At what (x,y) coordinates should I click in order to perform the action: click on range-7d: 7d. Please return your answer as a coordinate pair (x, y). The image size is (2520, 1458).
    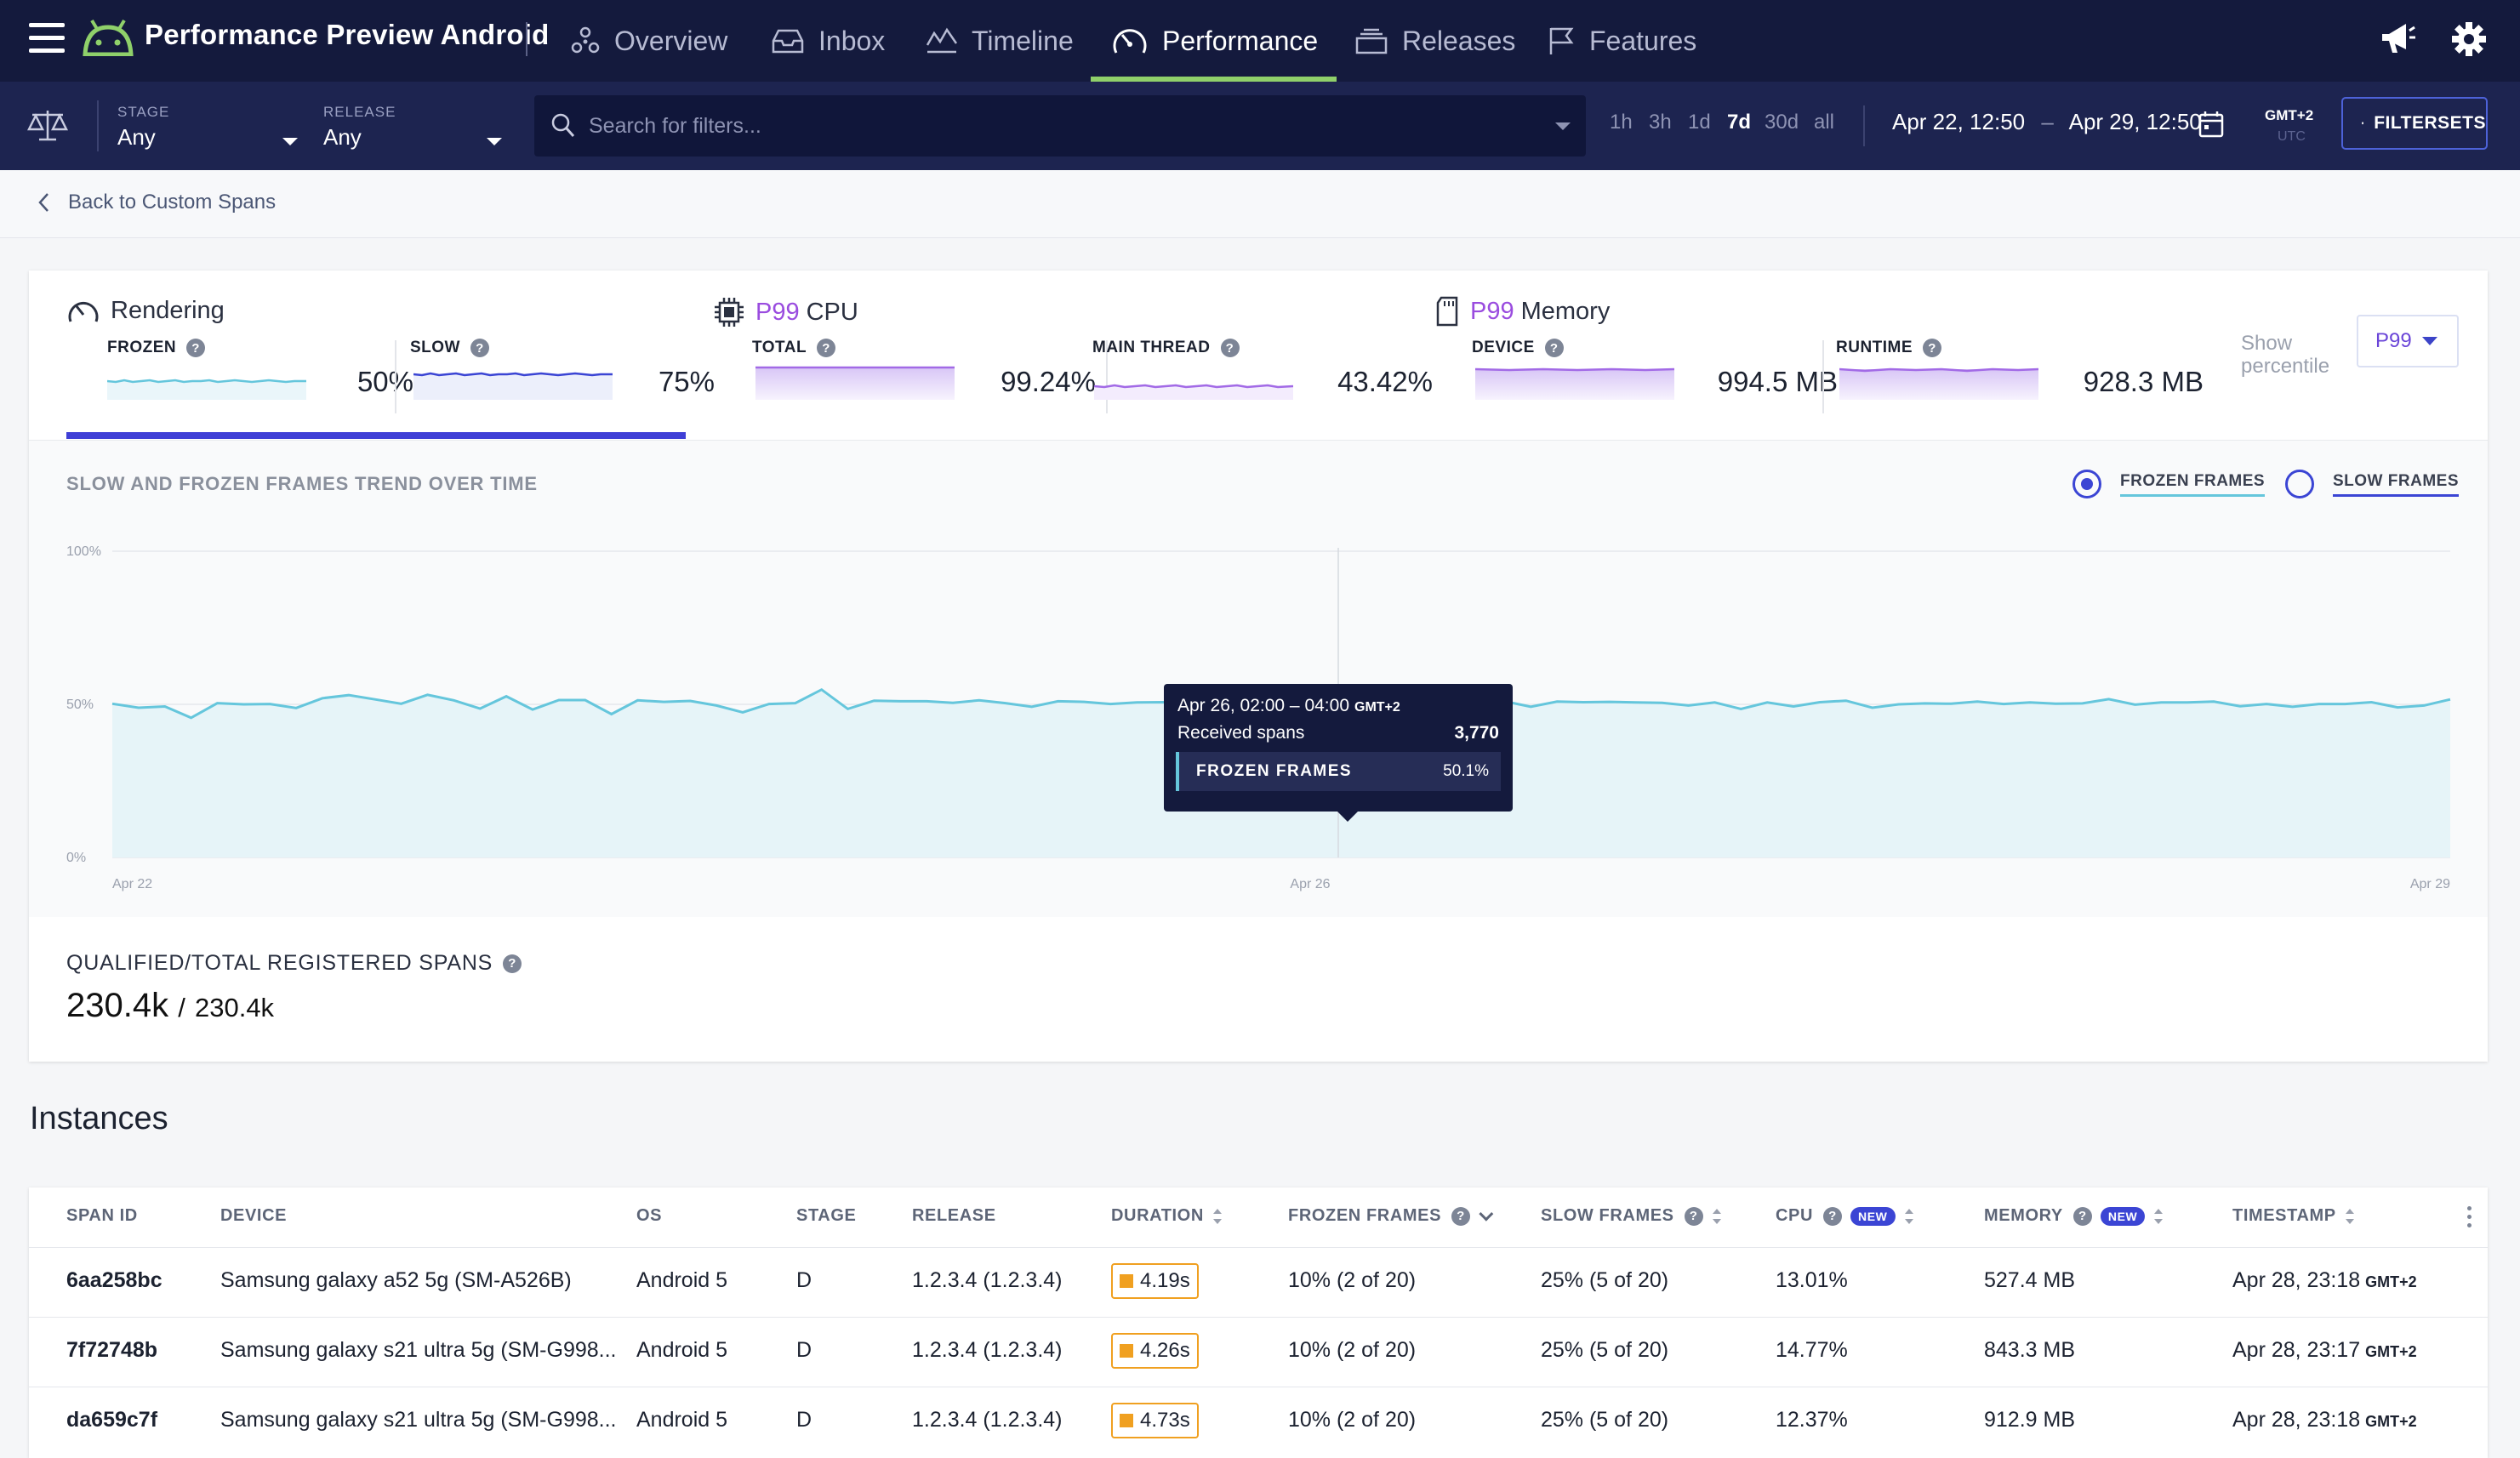
    Looking at the image, I should click on (1739, 122).